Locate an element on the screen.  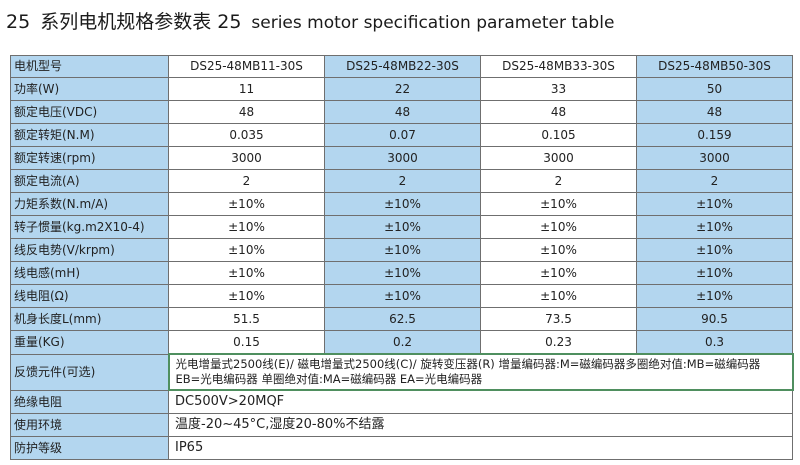
spec-value-cell: 0.2 is located at coordinates (402, 342).